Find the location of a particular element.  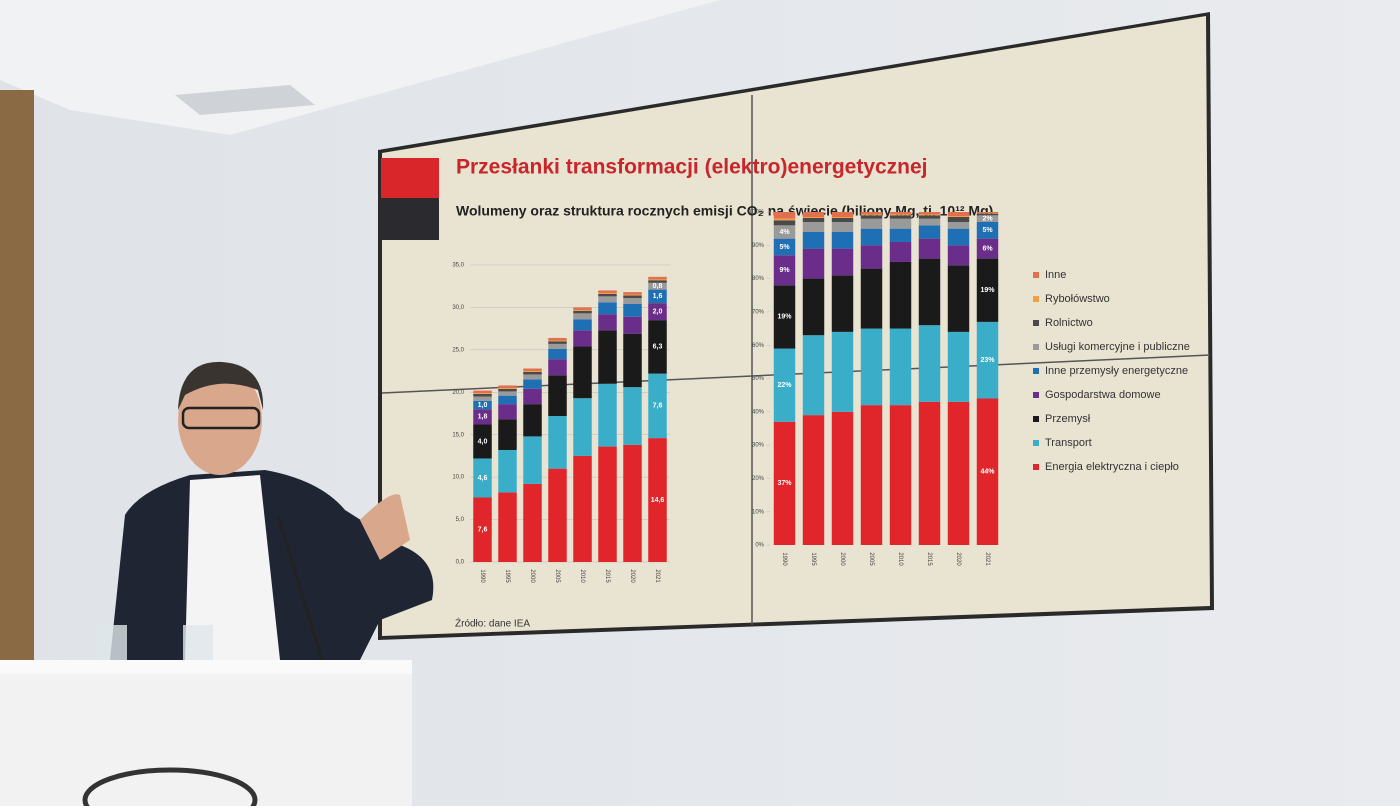

y-tick-label: 15,0 is located at coordinates (458, 435).